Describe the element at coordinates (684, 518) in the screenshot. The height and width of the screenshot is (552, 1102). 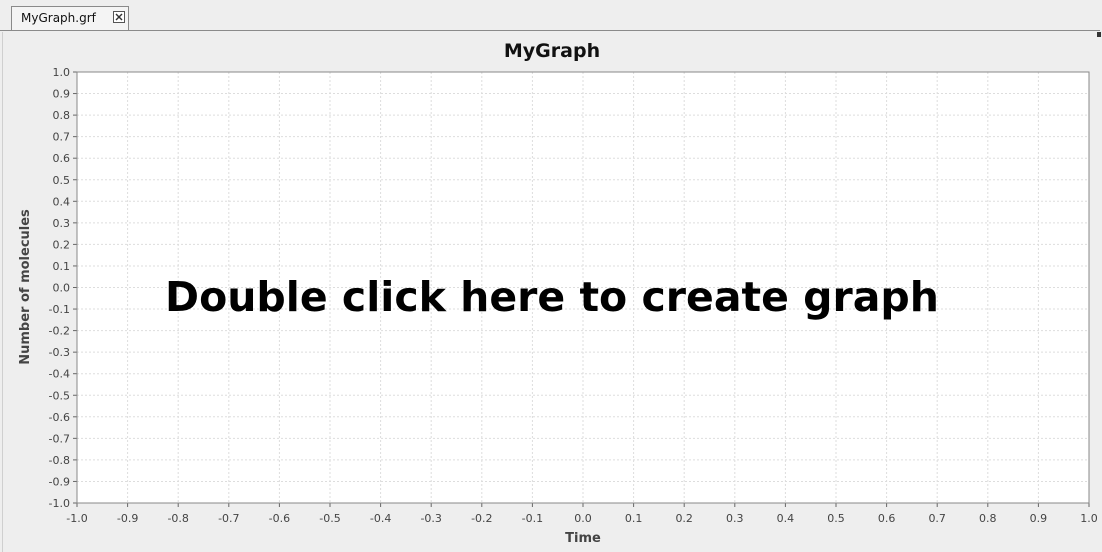
I see `x-tick-label: 0.2` at that location.